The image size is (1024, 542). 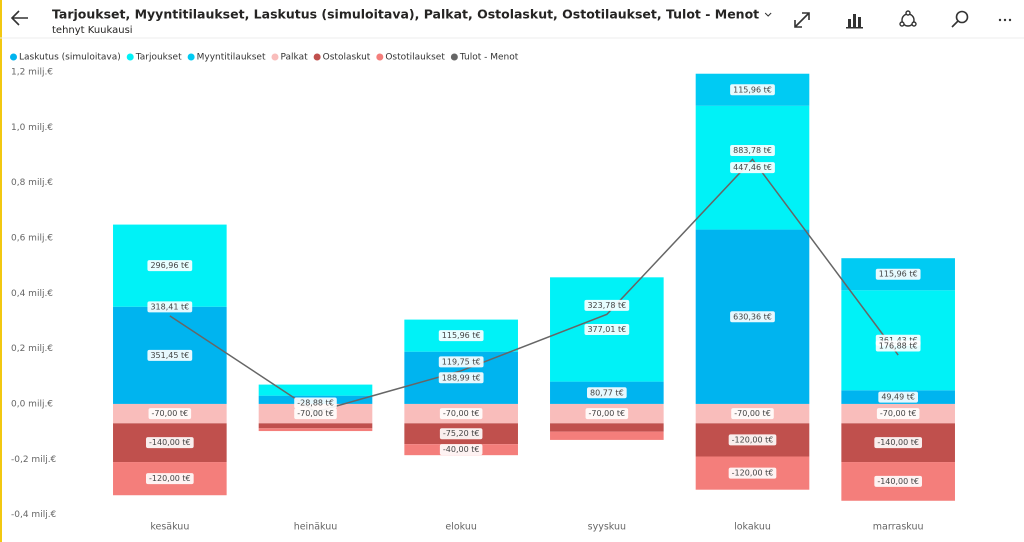 I want to click on data-label: 318,41 t€, so click(x=170, y=307).